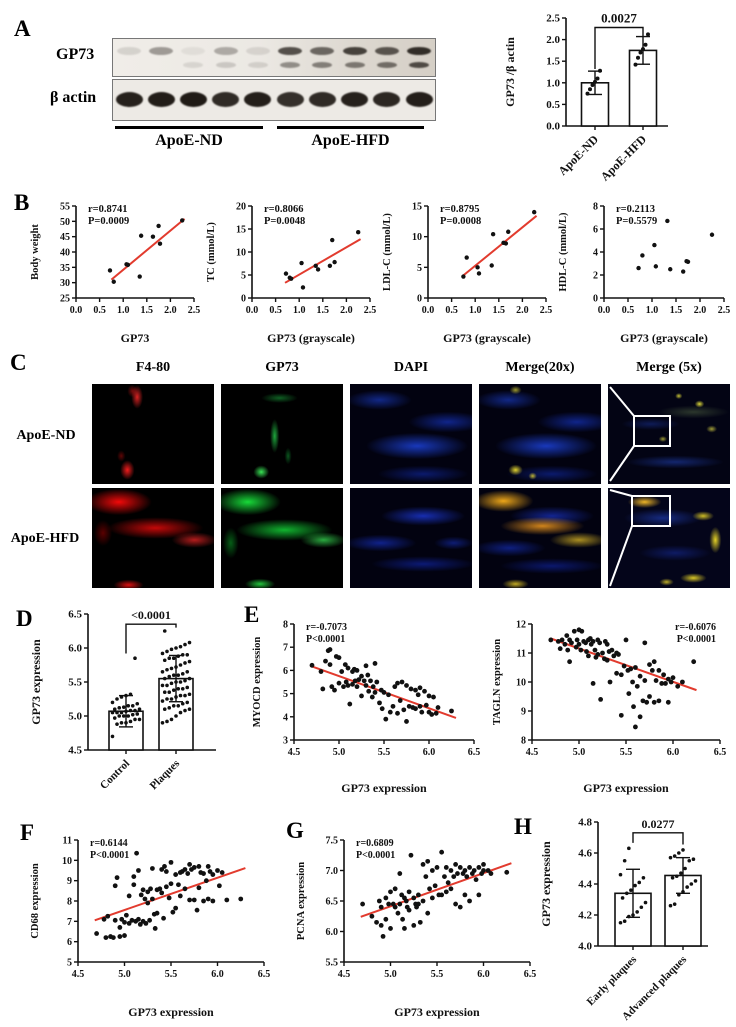 The width and height of the screenshot is (736, 1027). Describe the element at coordinates (189, 127) in the screenshot. I see `group-underline-nd` at that location.